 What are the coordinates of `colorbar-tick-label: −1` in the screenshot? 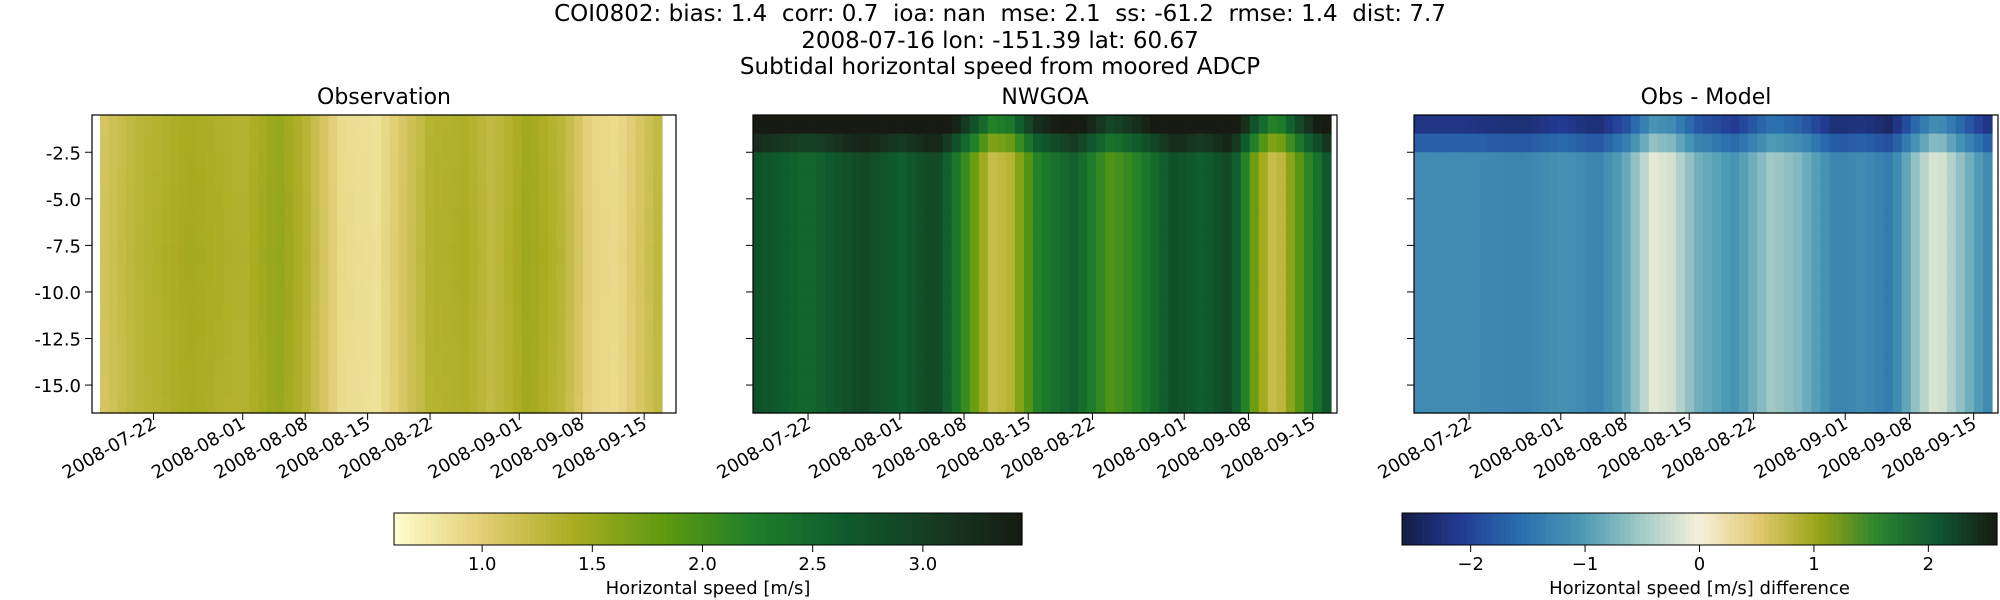 It's located at (1585, 564).